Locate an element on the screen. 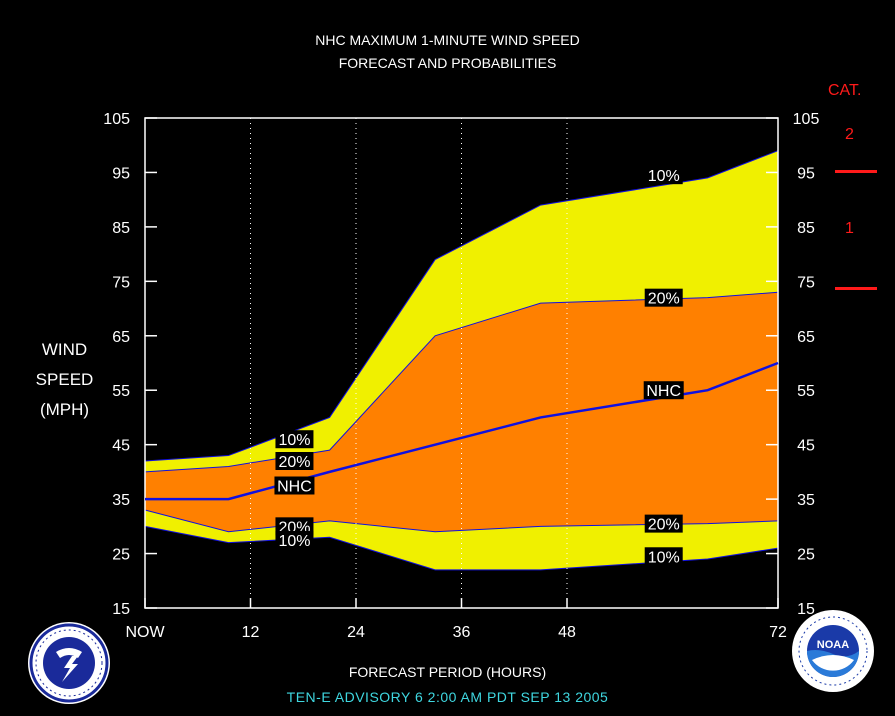 This screenshot has width=895, height=716. y-tick-label-left: 105 is located at coordinates (116, 119).